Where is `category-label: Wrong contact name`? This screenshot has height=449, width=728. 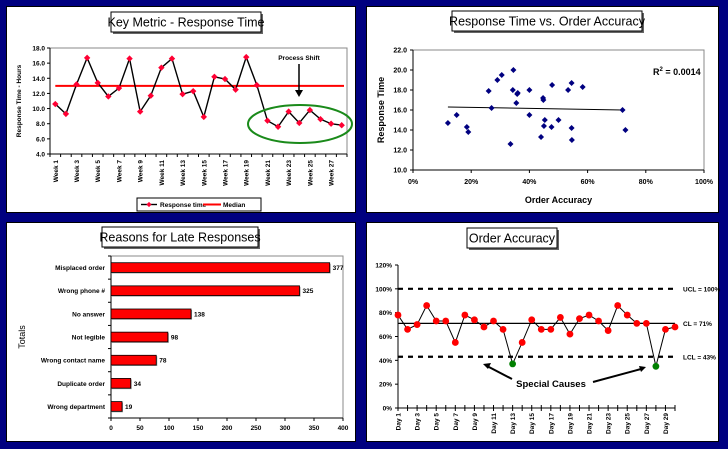 category-label: Wrong contact name is located at coordinates (73, 361).